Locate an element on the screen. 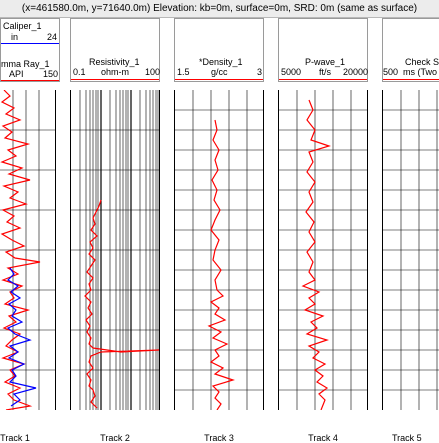  caliper-curve is located at coordinates (21, 337).